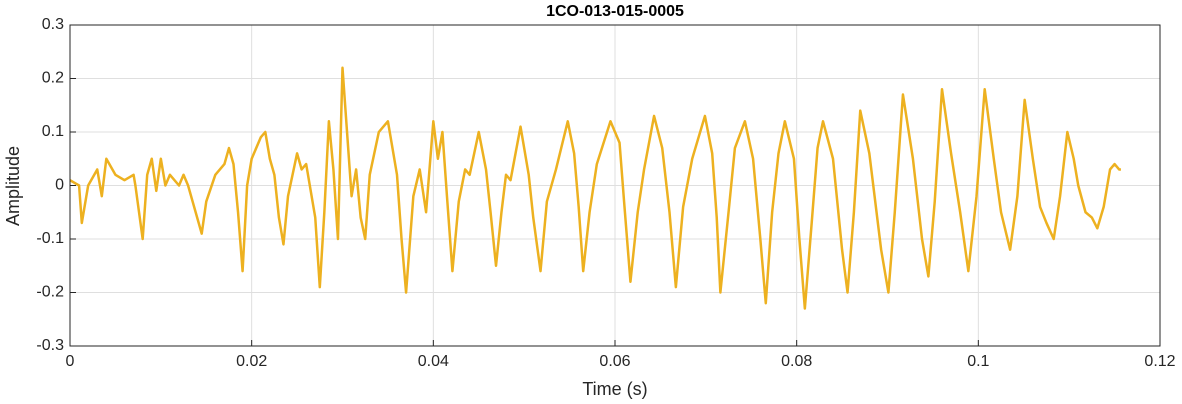 The width and height of the screenshot is (1182, 404). I want to click on y-tick-label: 0, so click(59, 185).